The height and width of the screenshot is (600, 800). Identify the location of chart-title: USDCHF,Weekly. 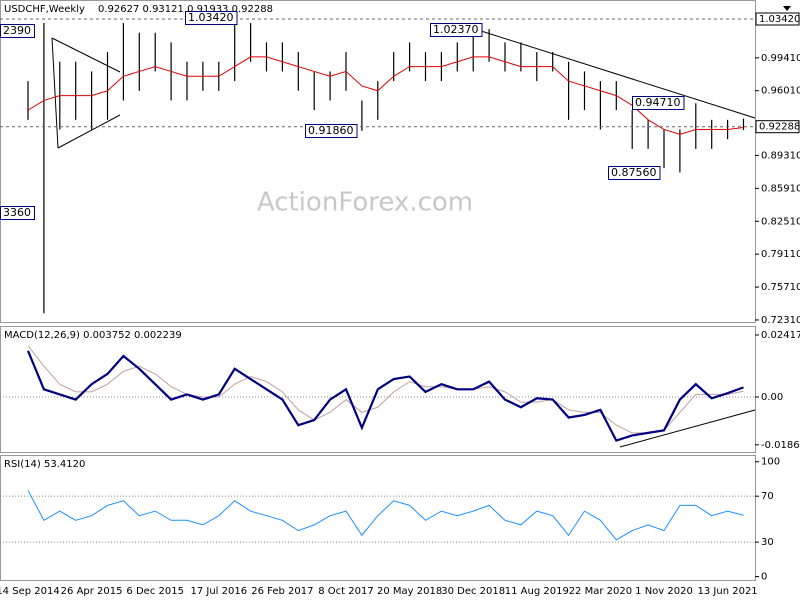
(44, 9).